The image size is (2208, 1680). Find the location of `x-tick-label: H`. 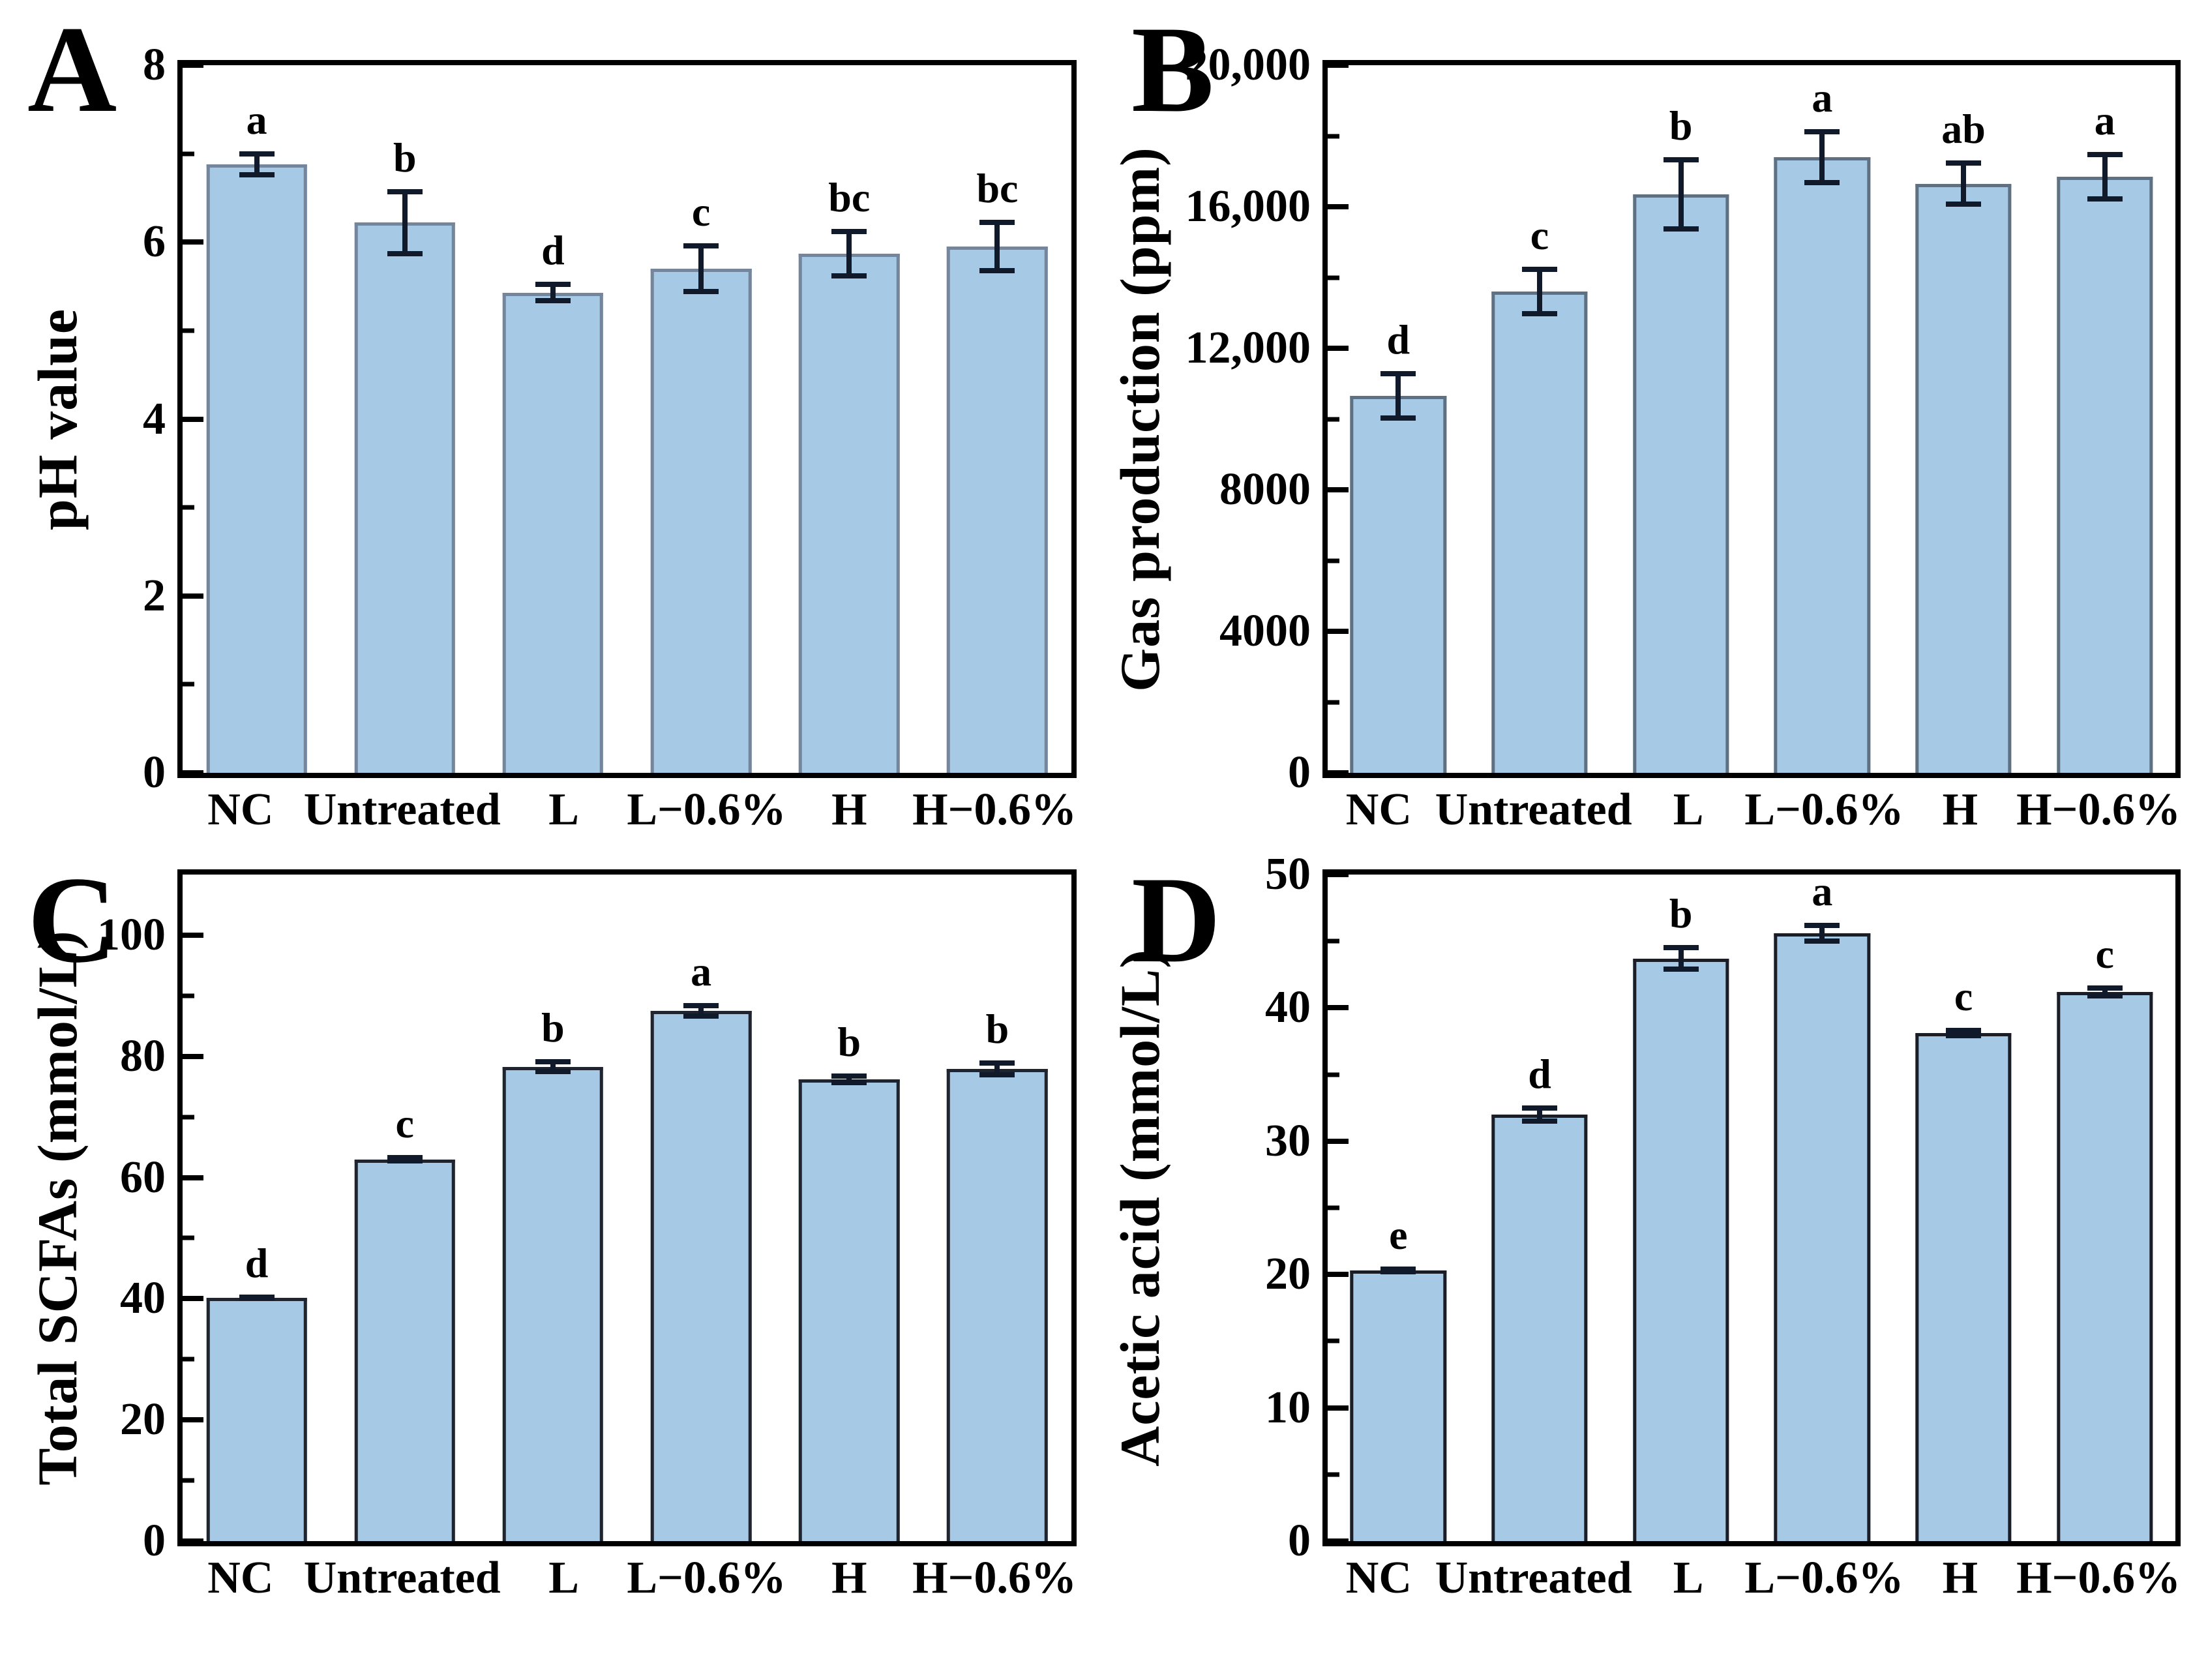

x-tick-label: H is located at coordinates (1960, 1578).